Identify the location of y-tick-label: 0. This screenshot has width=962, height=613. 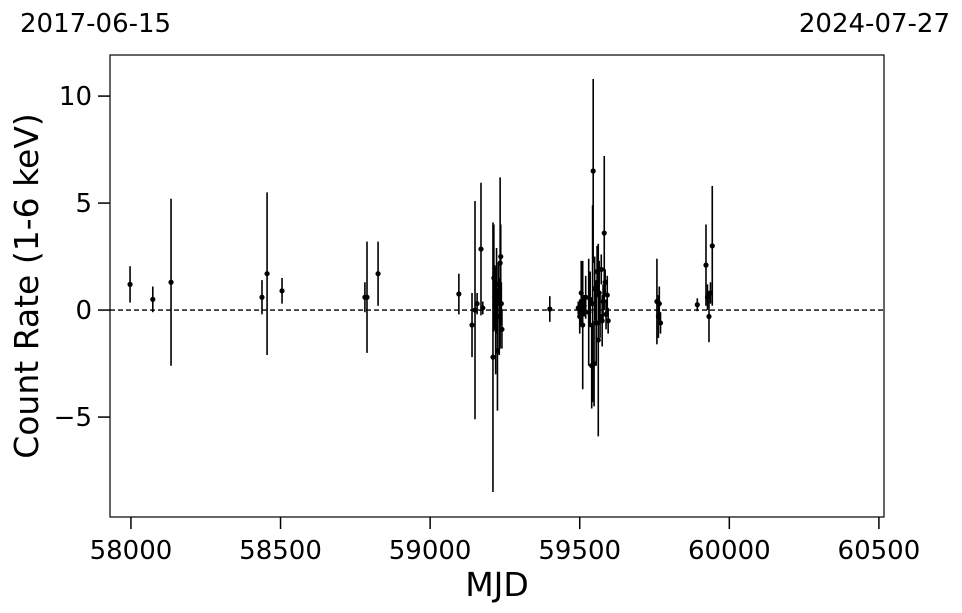
(83, 311).